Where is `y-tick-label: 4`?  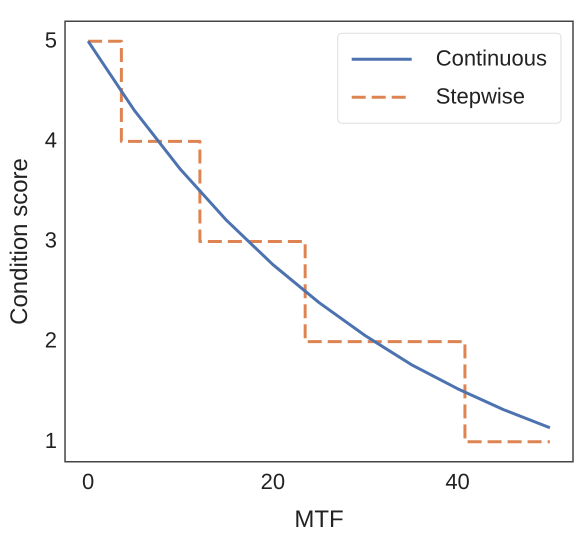
y-tick-label: 4 is located at coordinates (51, 139).